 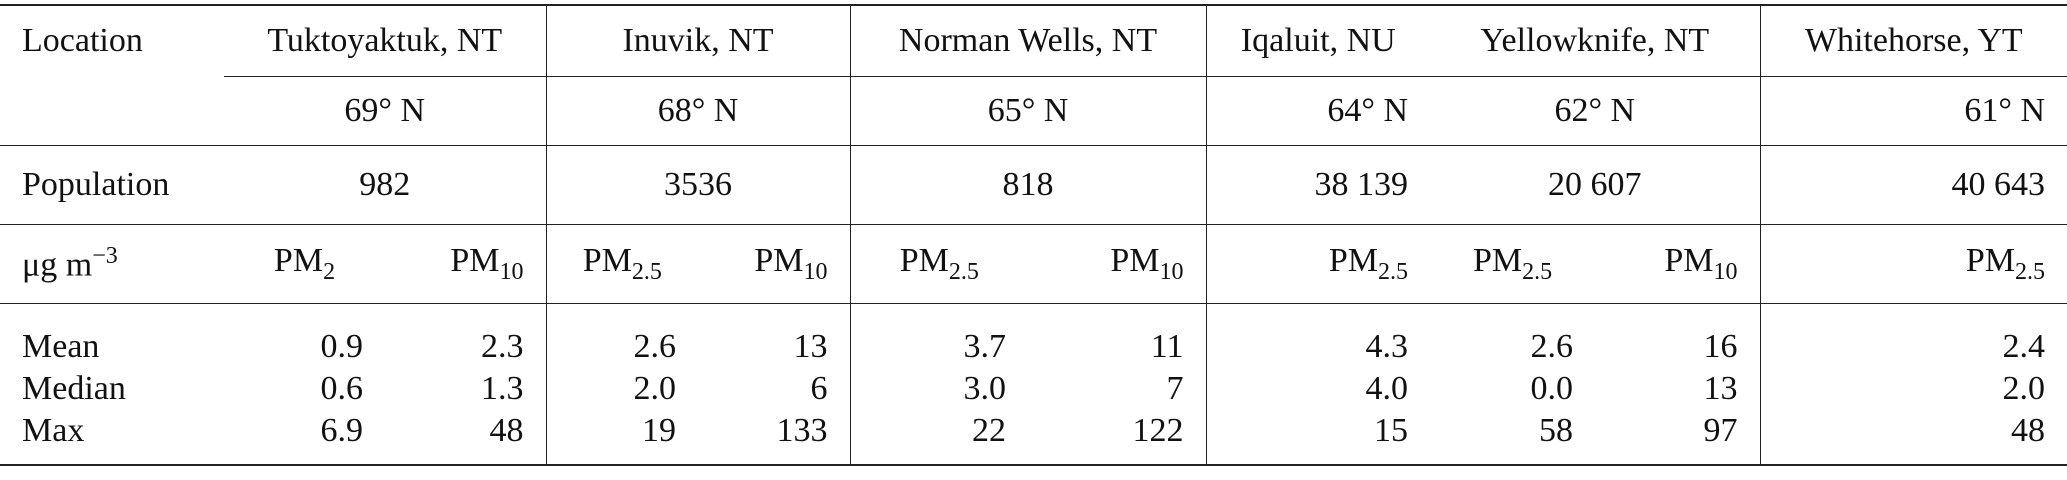 I want to click on row-label: Location, so click(x=112, y=40).